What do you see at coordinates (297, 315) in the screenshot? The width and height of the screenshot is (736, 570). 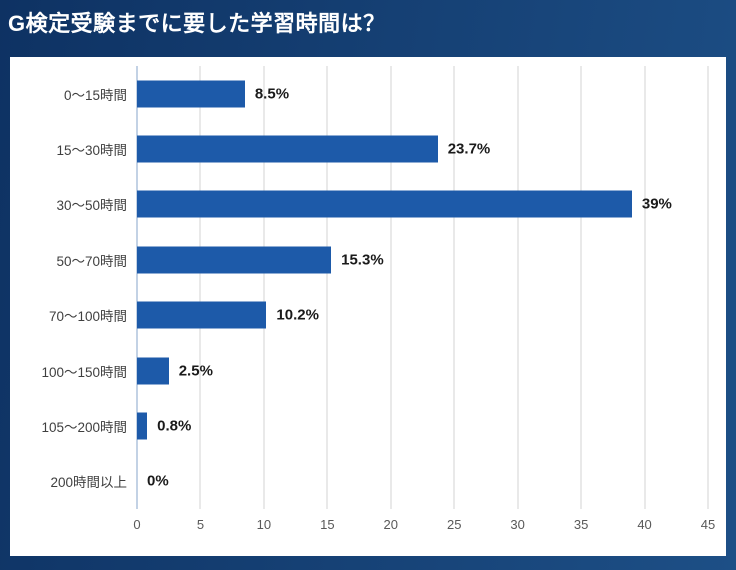 I see `value-label: 10.2%` at bounding box center [297, 315].